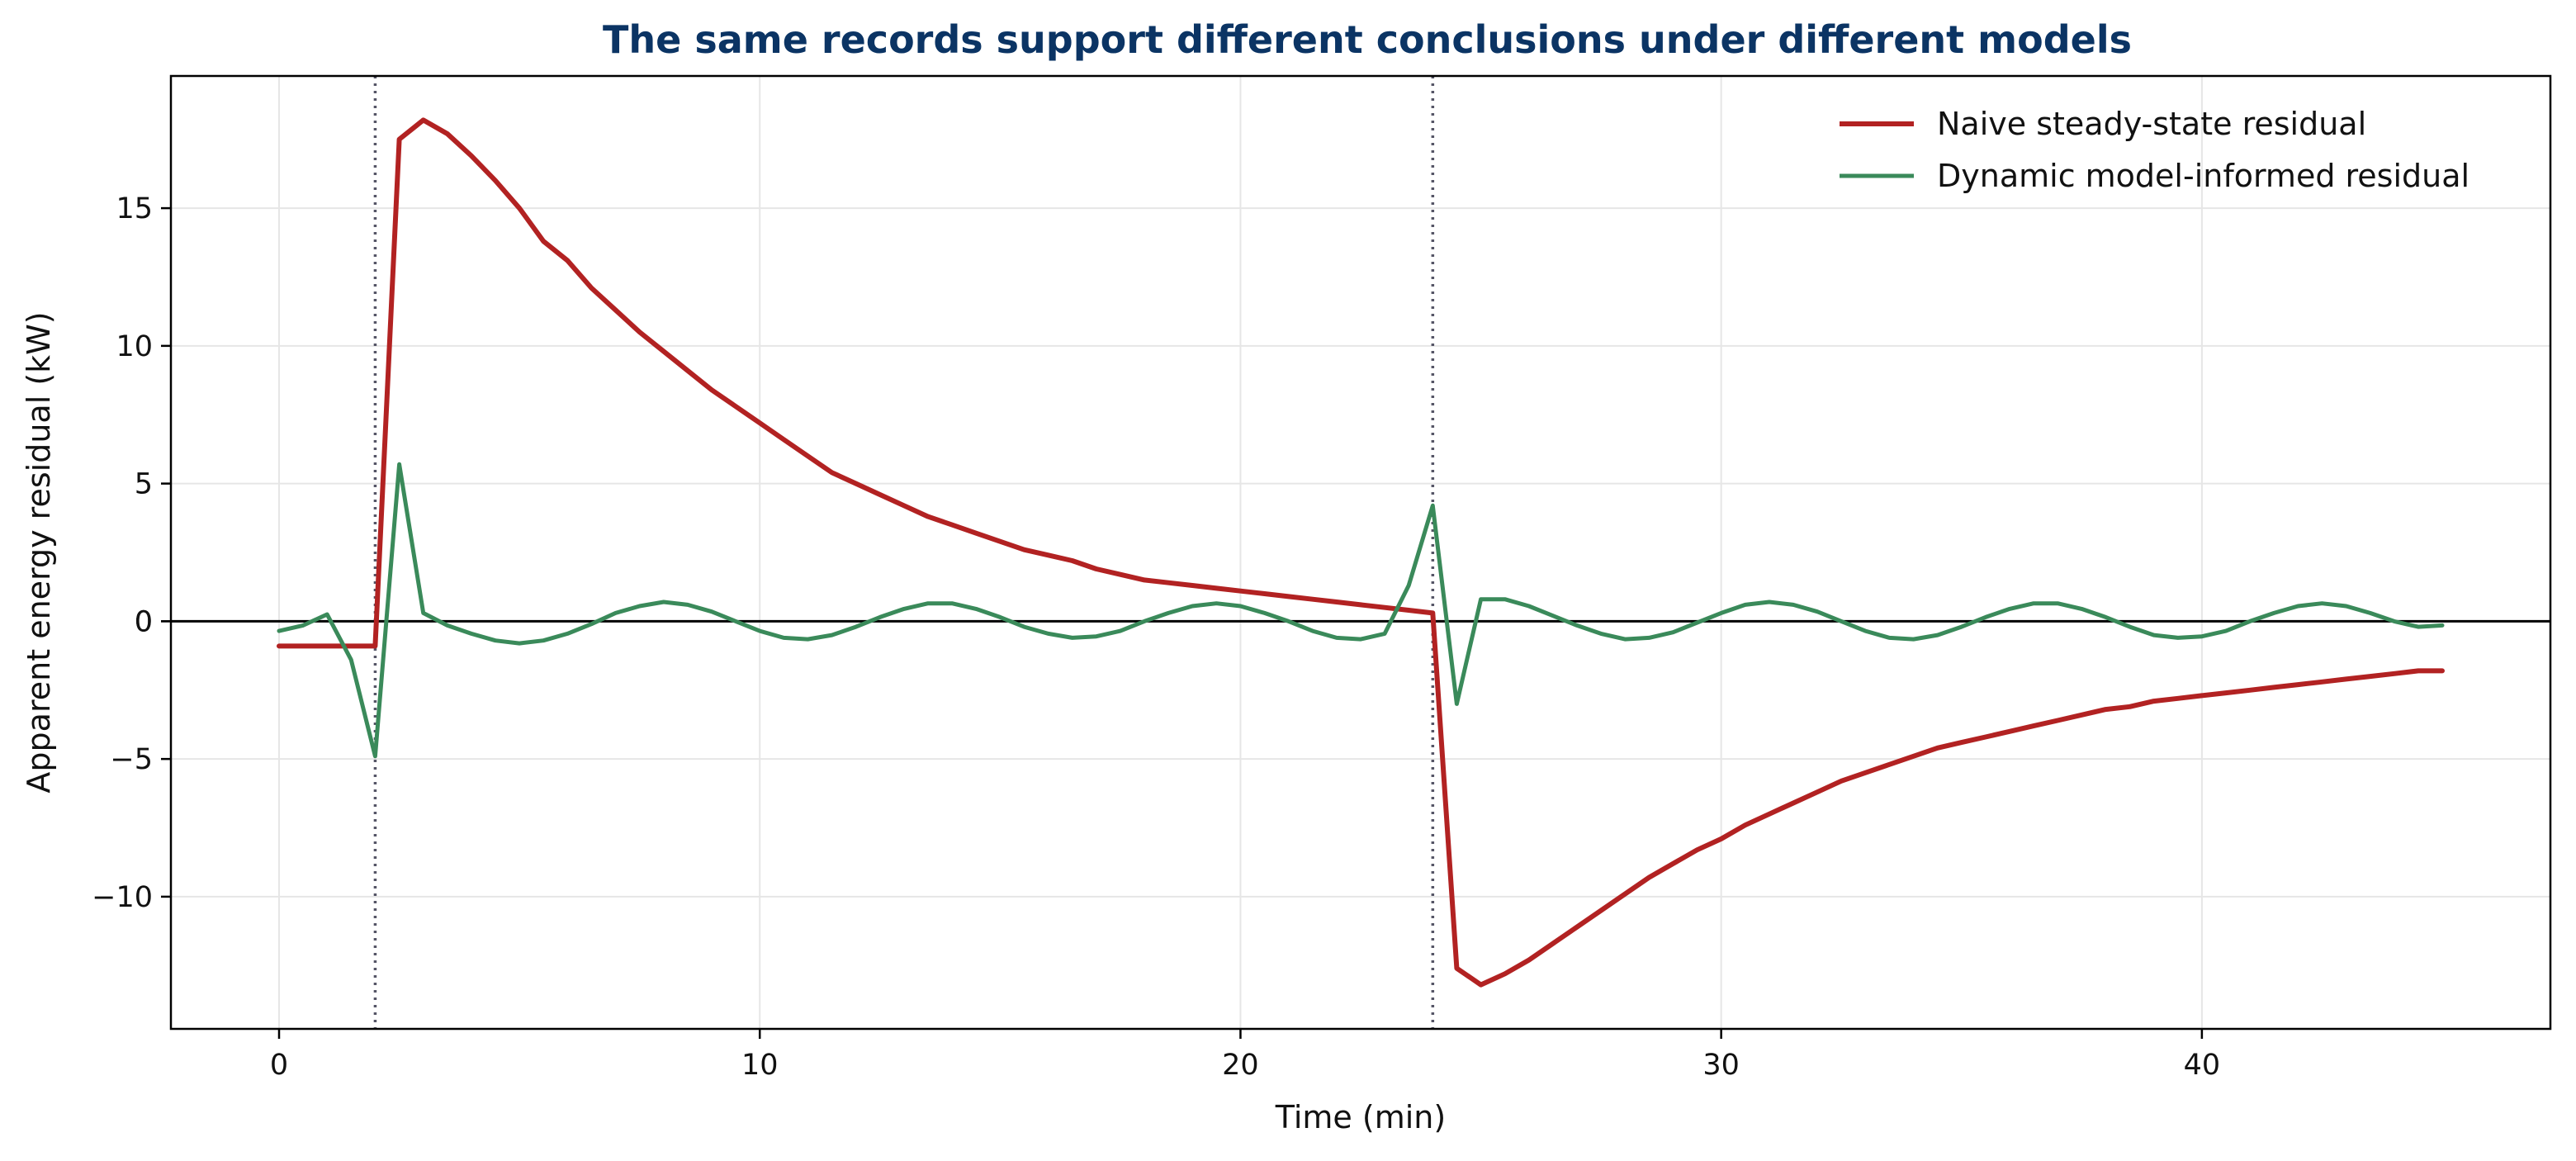 This screenshot has width=2576, height=1161. Describe the element at coordinates (134, 208) in the screenshot. I see `y-tick-label: 15` at that location.